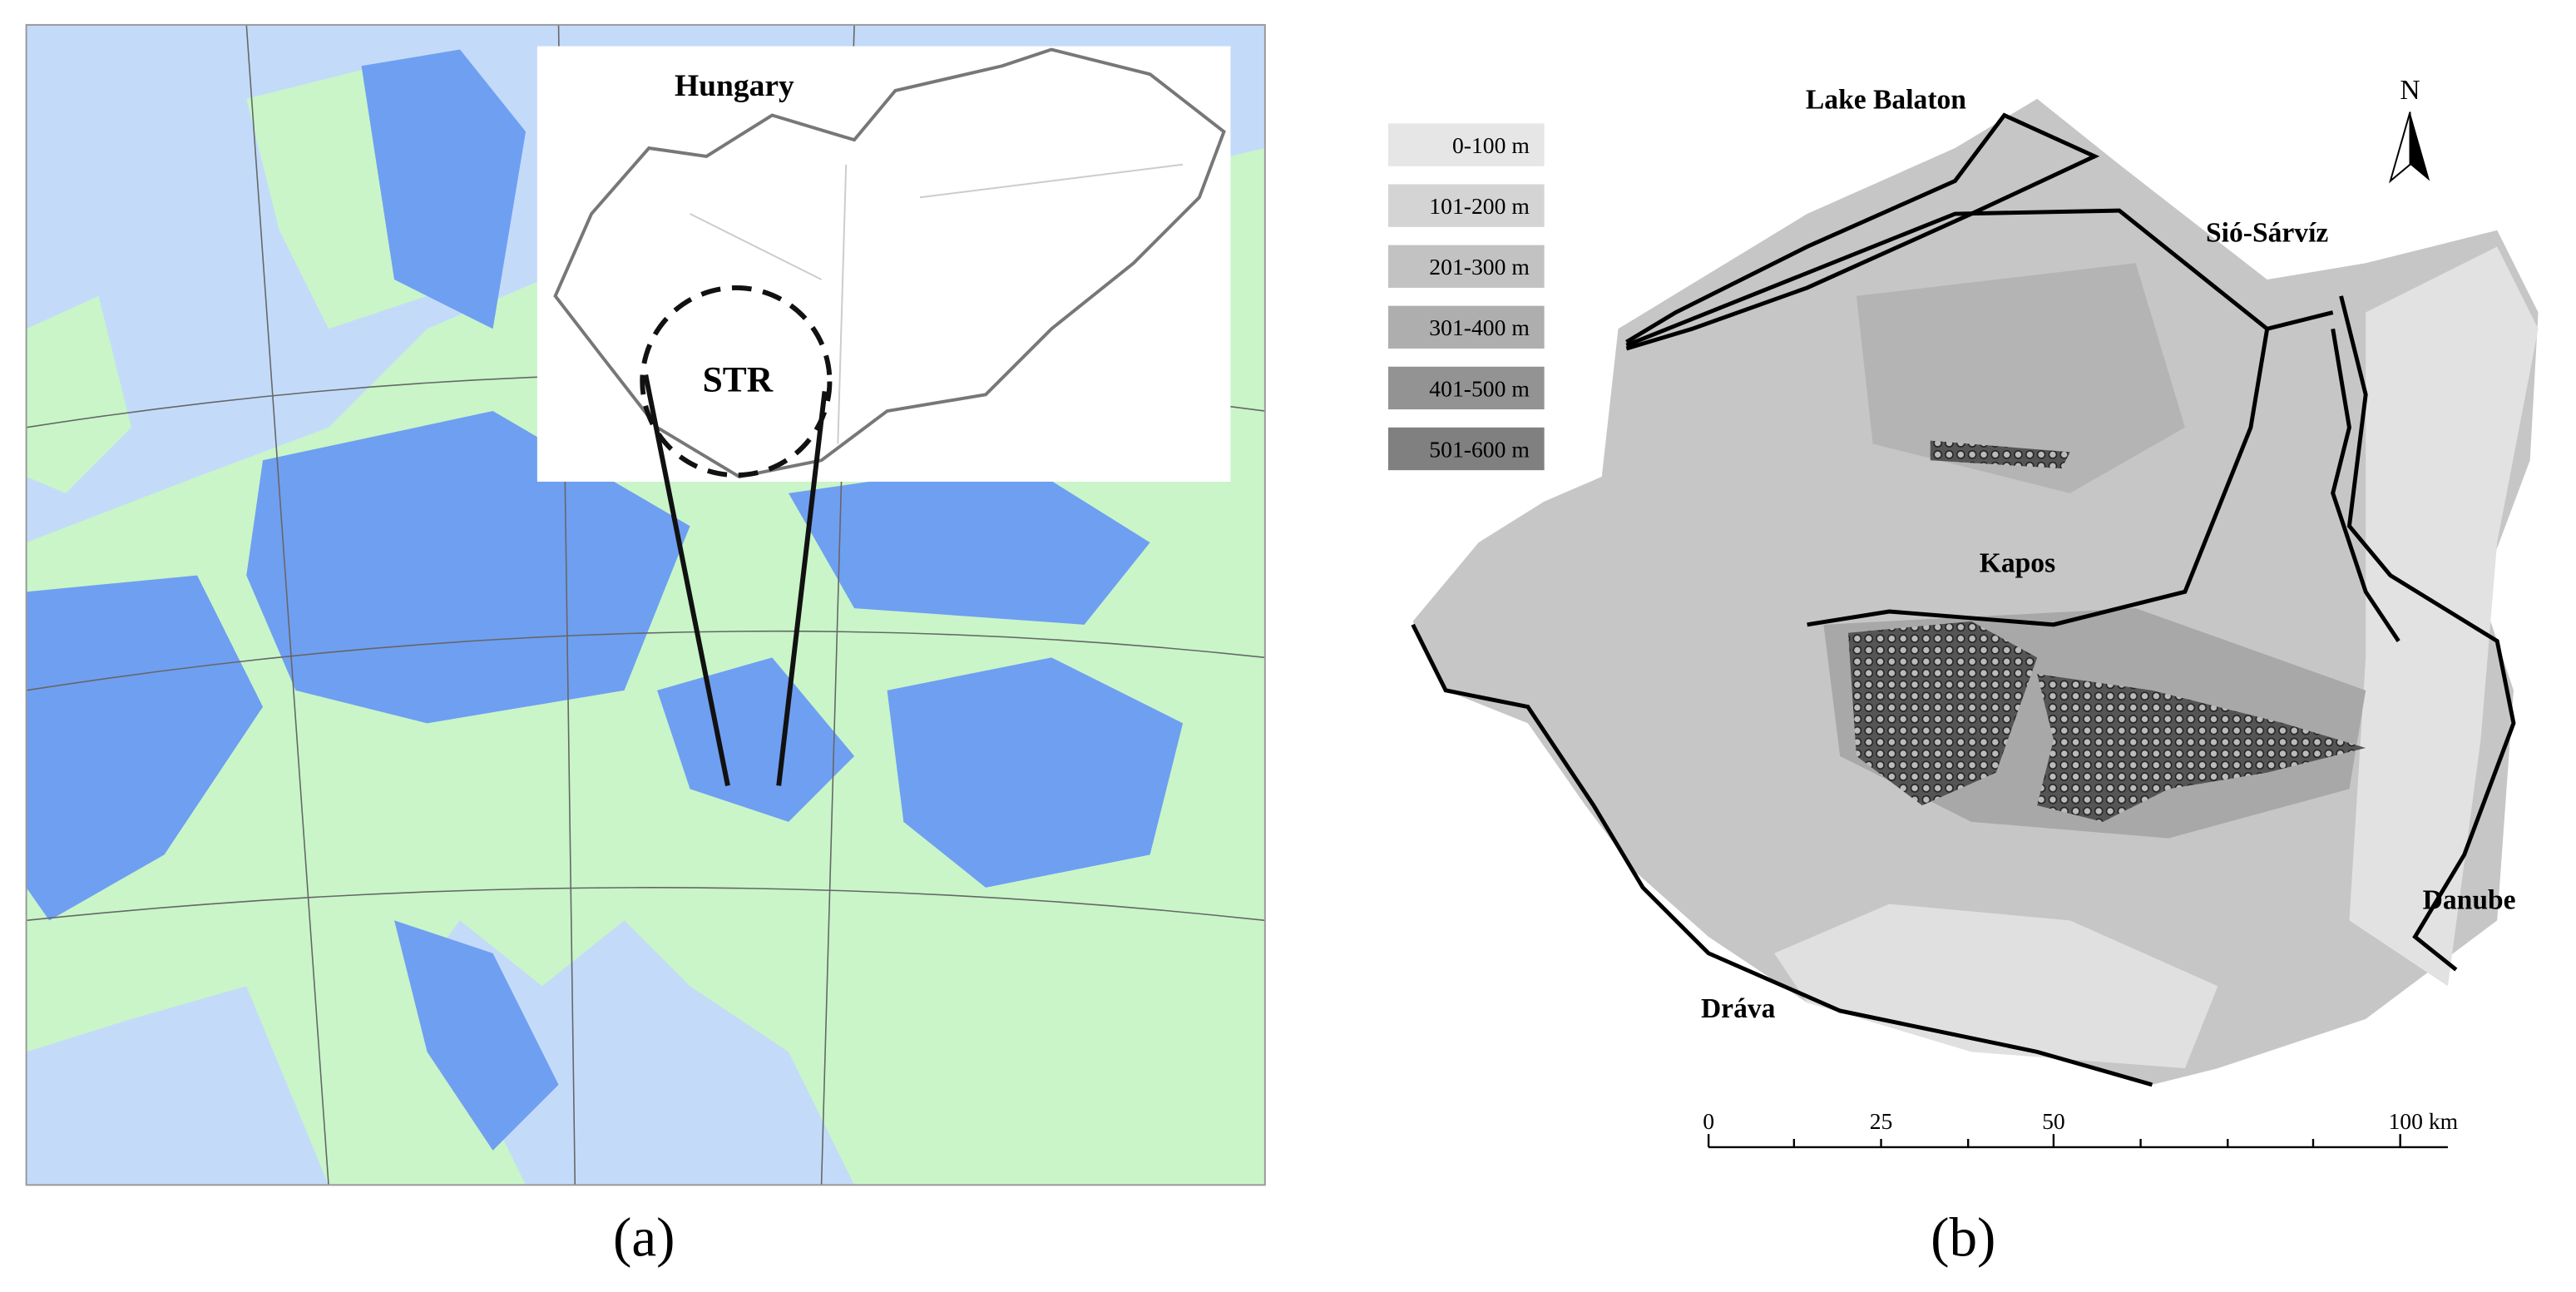 The width and height of the screenshot is (2576, 1292). Describe the element at coordinates (2409, 129) in the screenshot. I see `north-arrow: N` at that location.